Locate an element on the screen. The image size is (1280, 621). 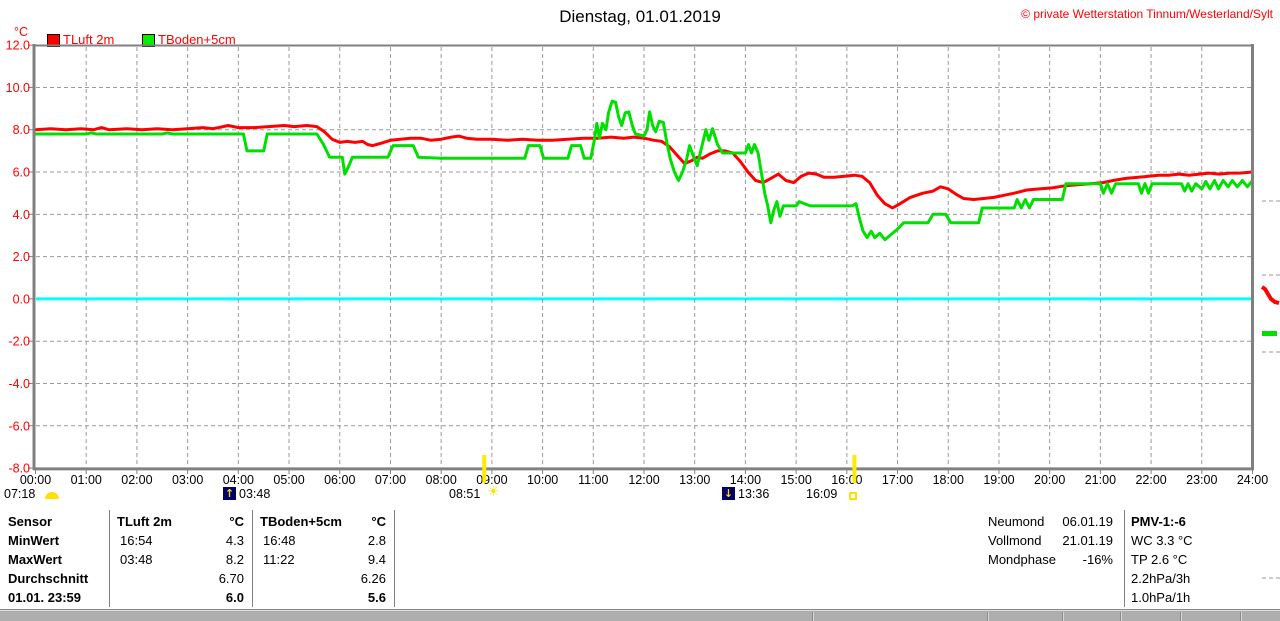
legend-label-tluft: TLuft 2m is located at coordinates (89, 39).